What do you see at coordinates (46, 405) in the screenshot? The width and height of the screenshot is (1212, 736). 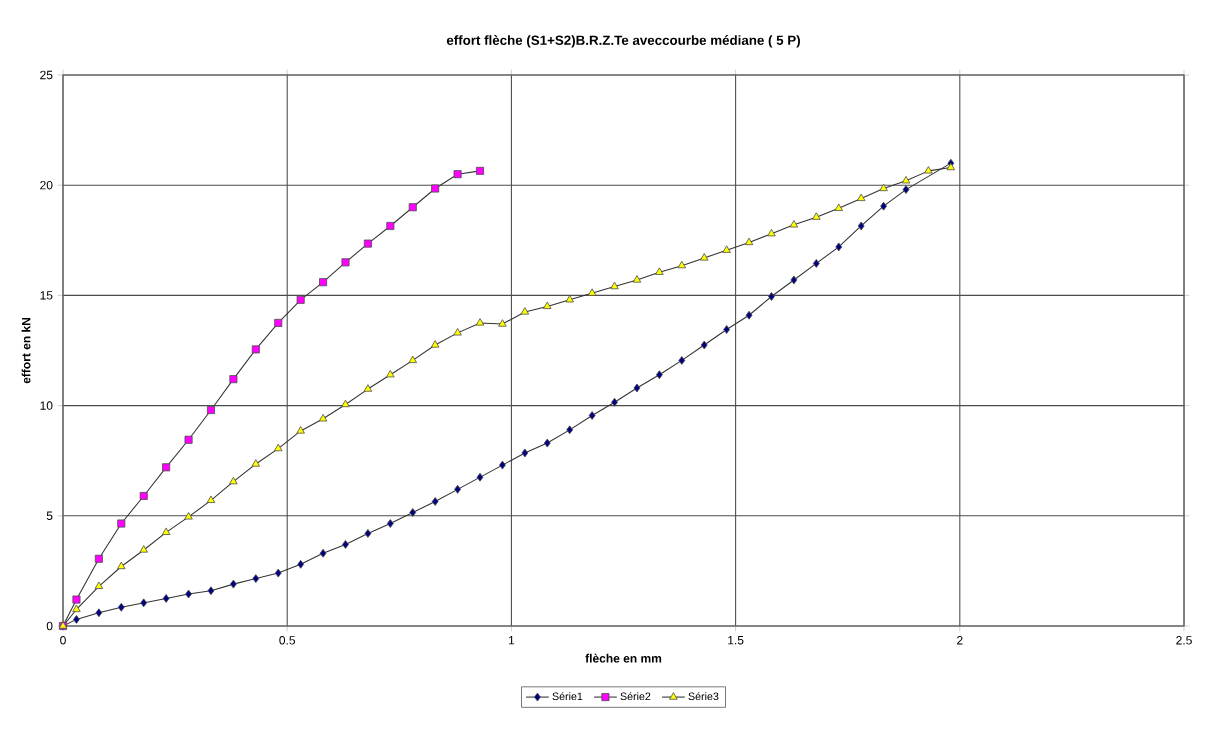 I see `y-tick-label: 10` at bounding box center [46, 405].